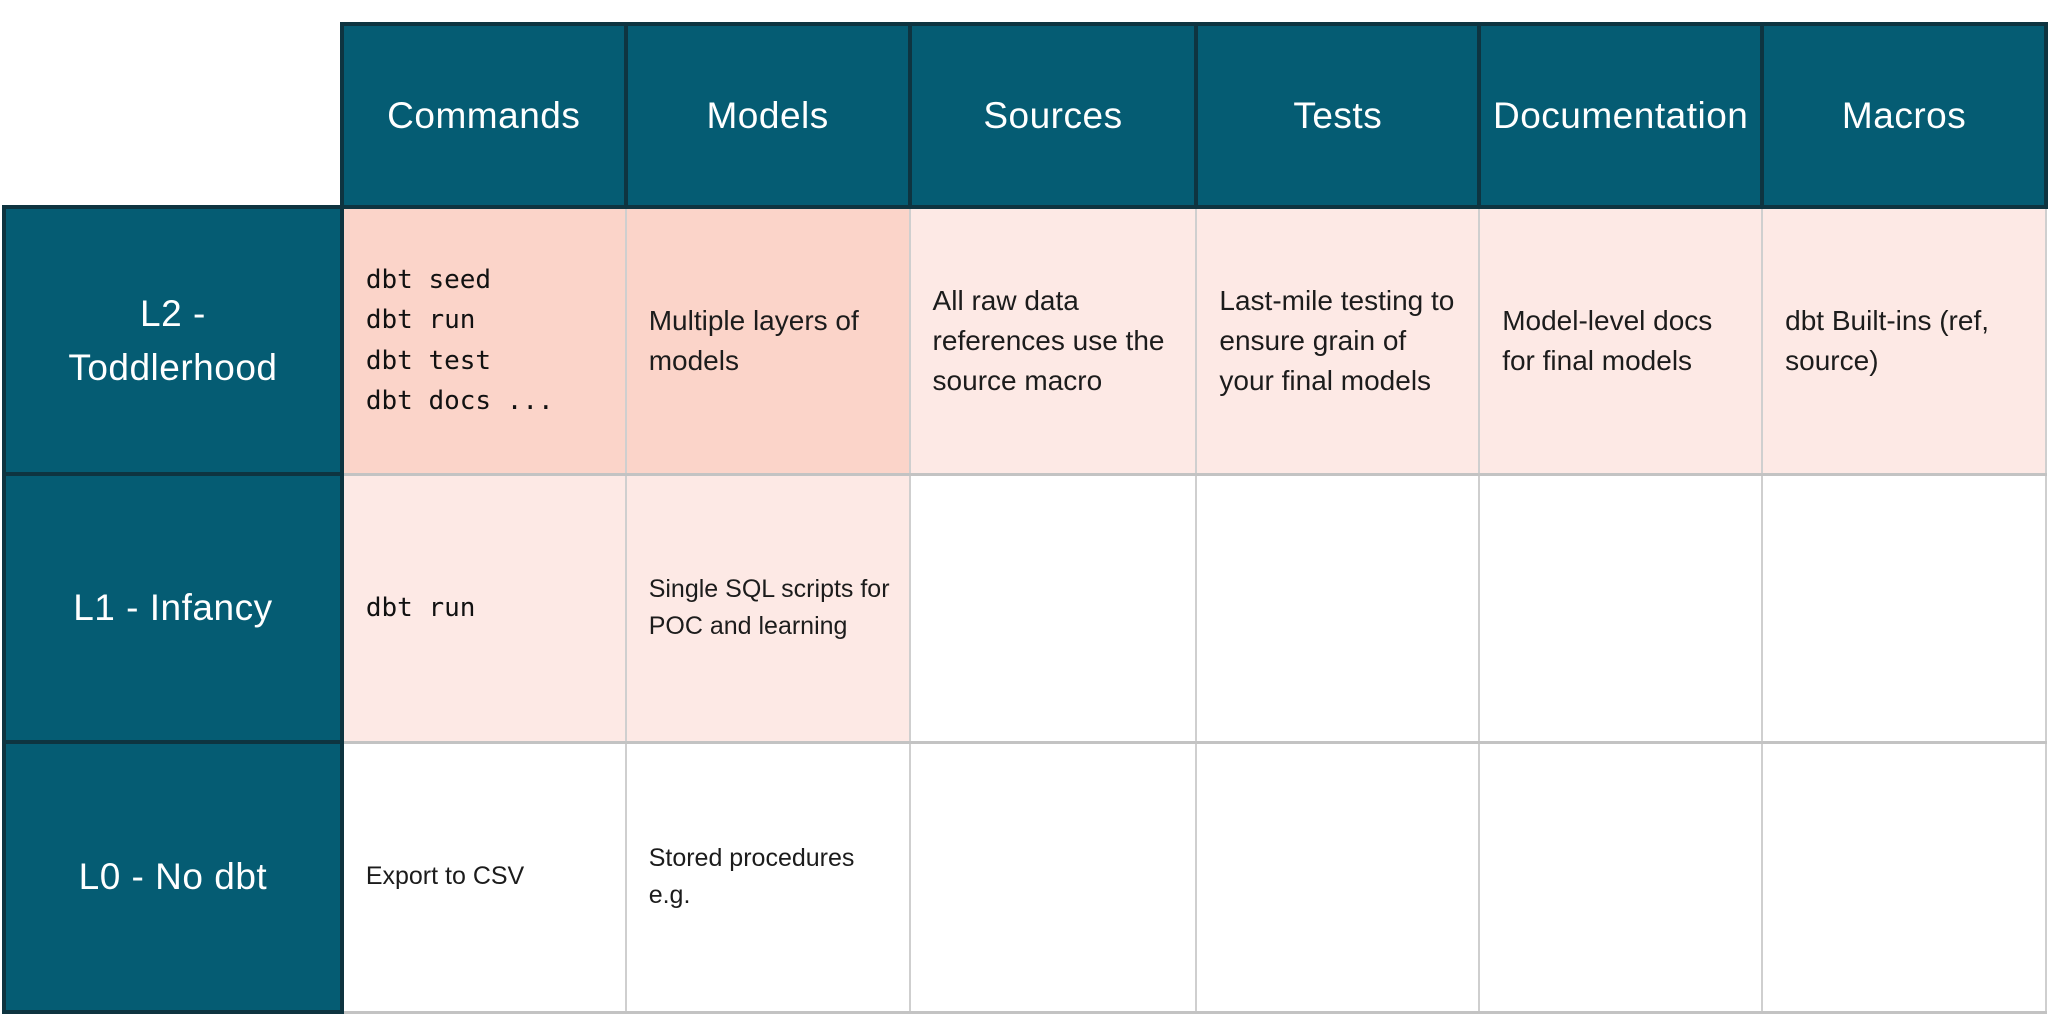  I want to click on cell-l1-documentation, so click(1621, 608).